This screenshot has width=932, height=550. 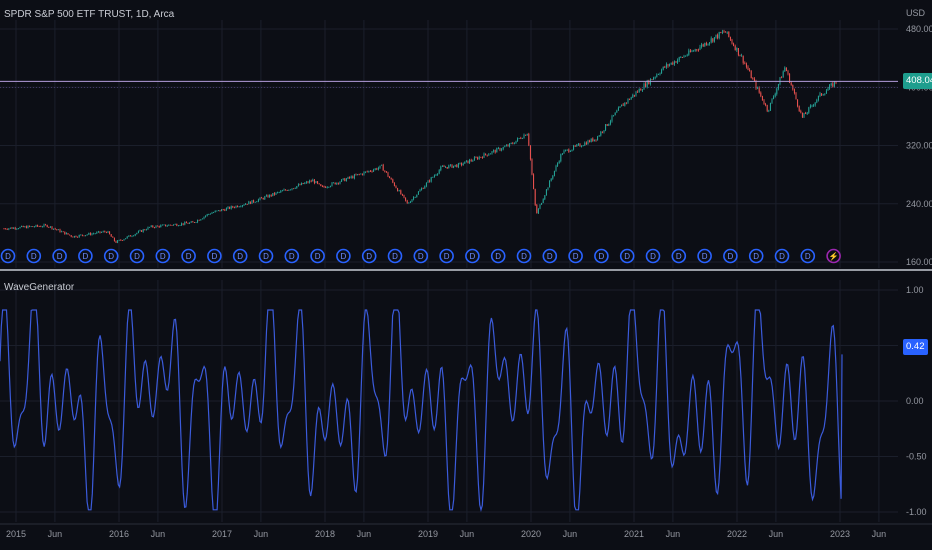 I want to click on indicator-title: WaveGenerator, so click(x=39, y=287).